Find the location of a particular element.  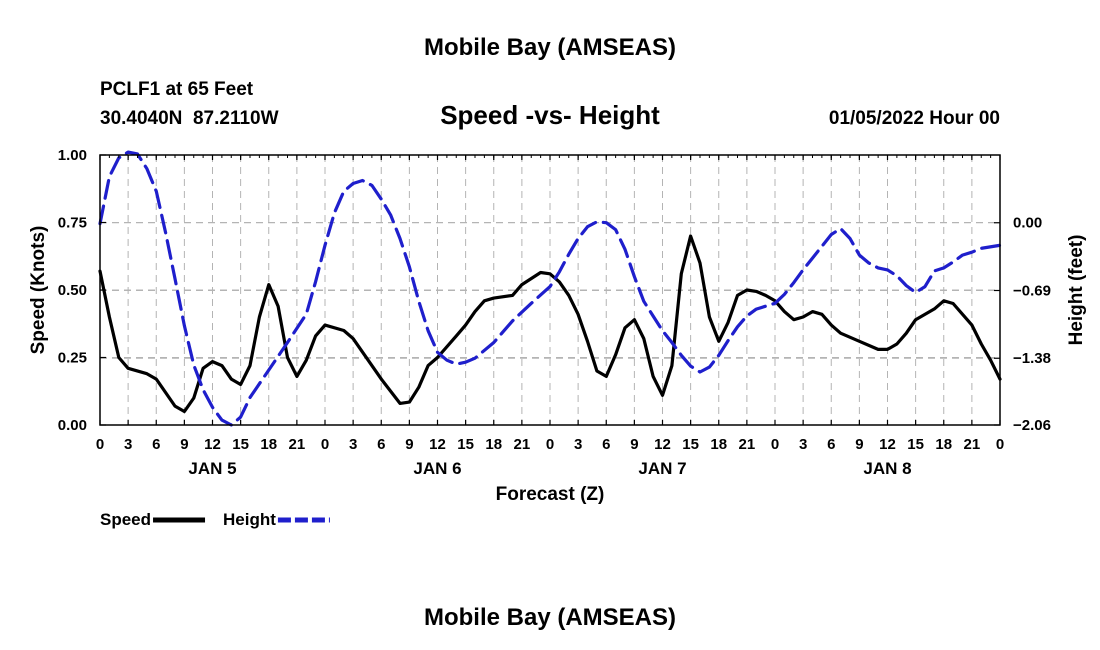

y2-tick-label: 0.00 is located at coordinates (1027, 223).